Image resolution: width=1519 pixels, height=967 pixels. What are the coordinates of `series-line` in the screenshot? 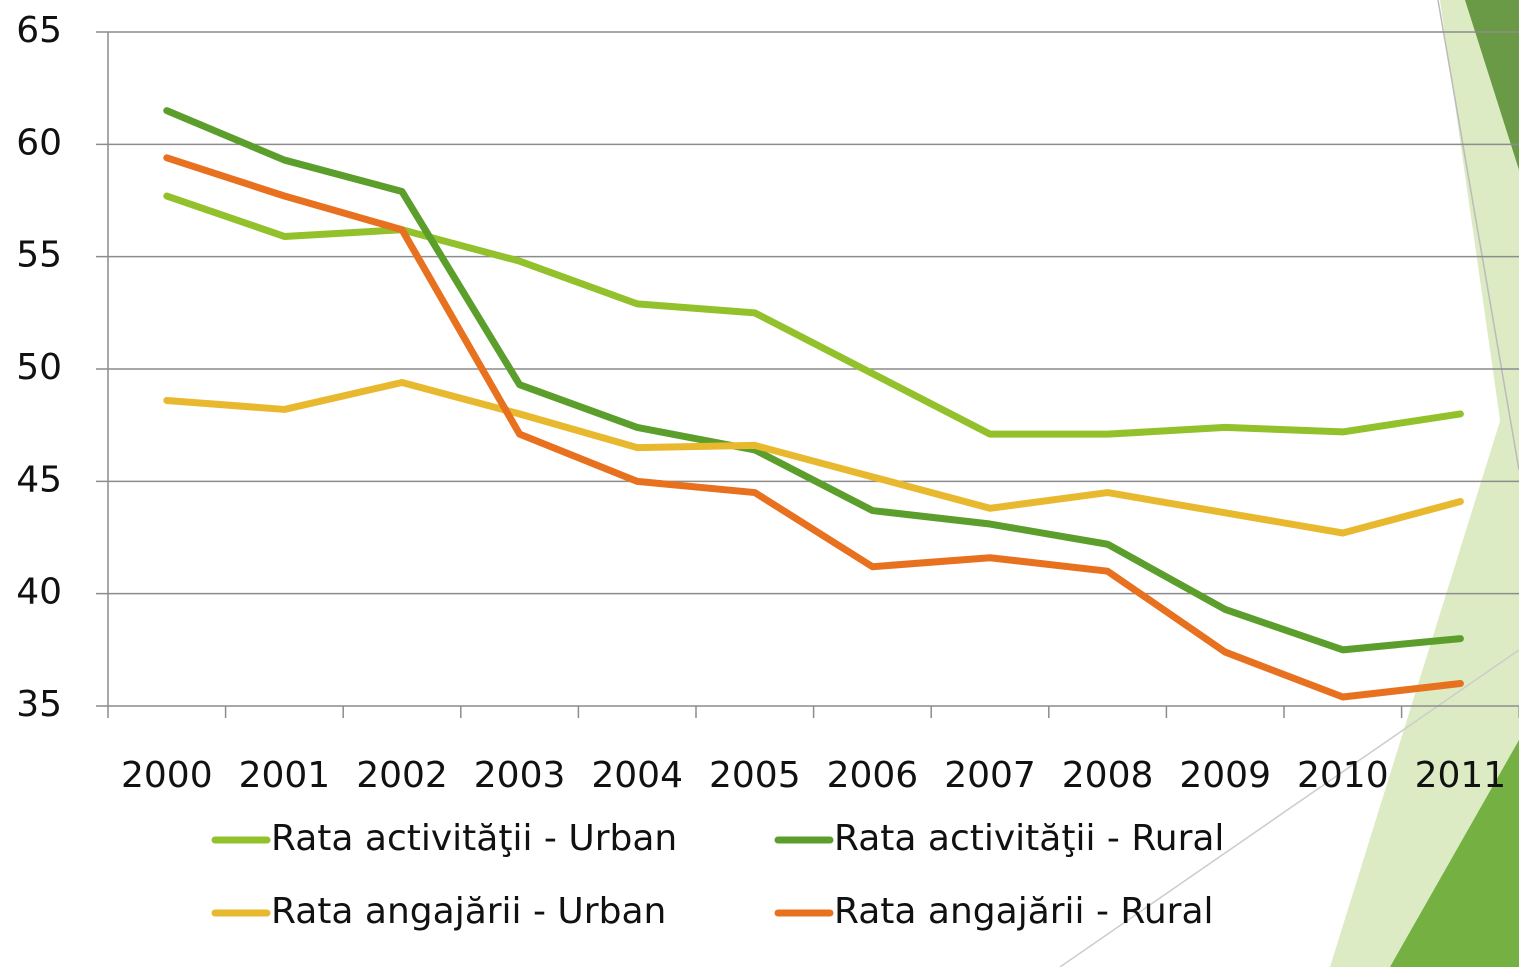 It's located at (813, 457).